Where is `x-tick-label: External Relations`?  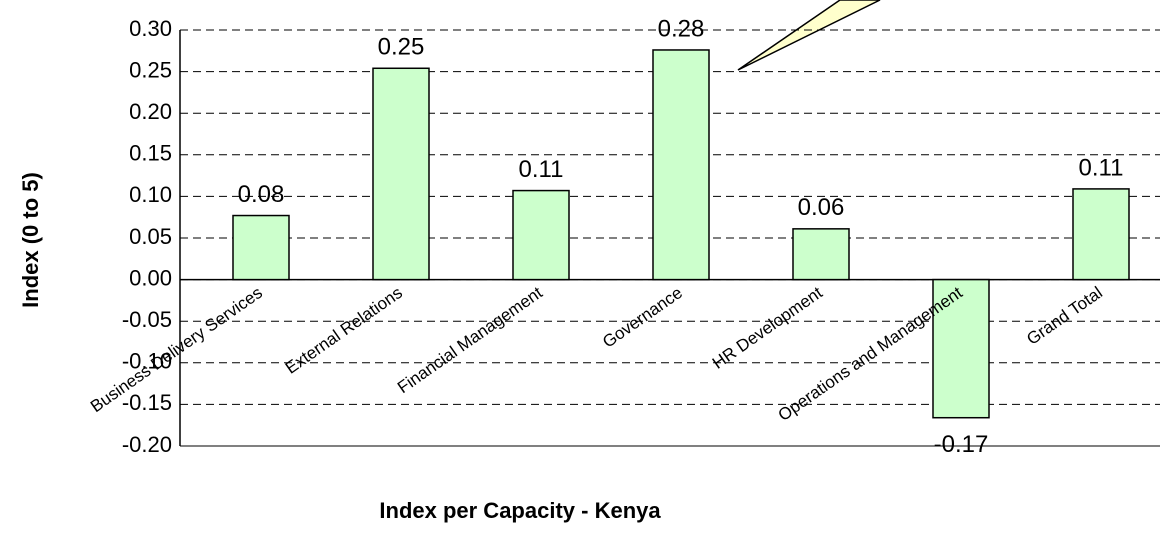 x-tick-label: External Relations is located at coordinates (344, 330).